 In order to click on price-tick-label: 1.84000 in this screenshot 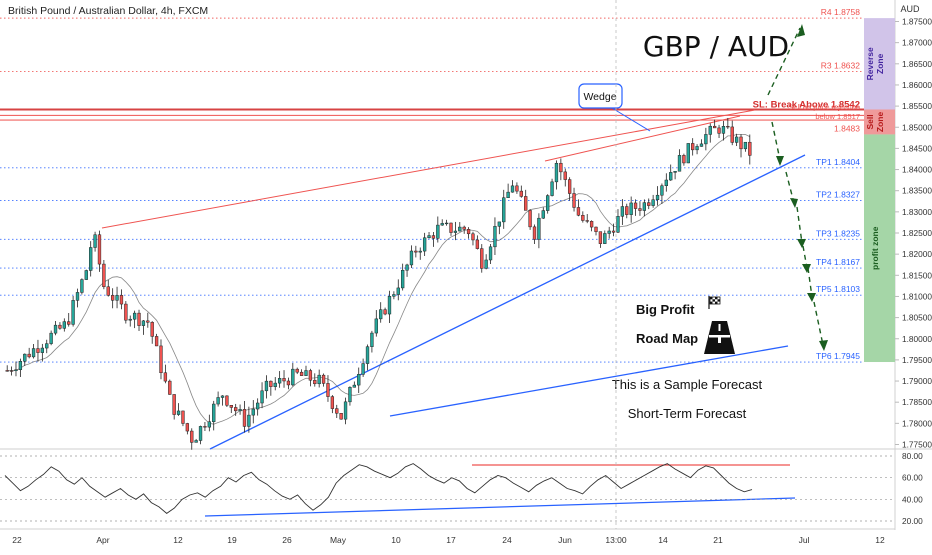, I will do `click(917, 170)`.